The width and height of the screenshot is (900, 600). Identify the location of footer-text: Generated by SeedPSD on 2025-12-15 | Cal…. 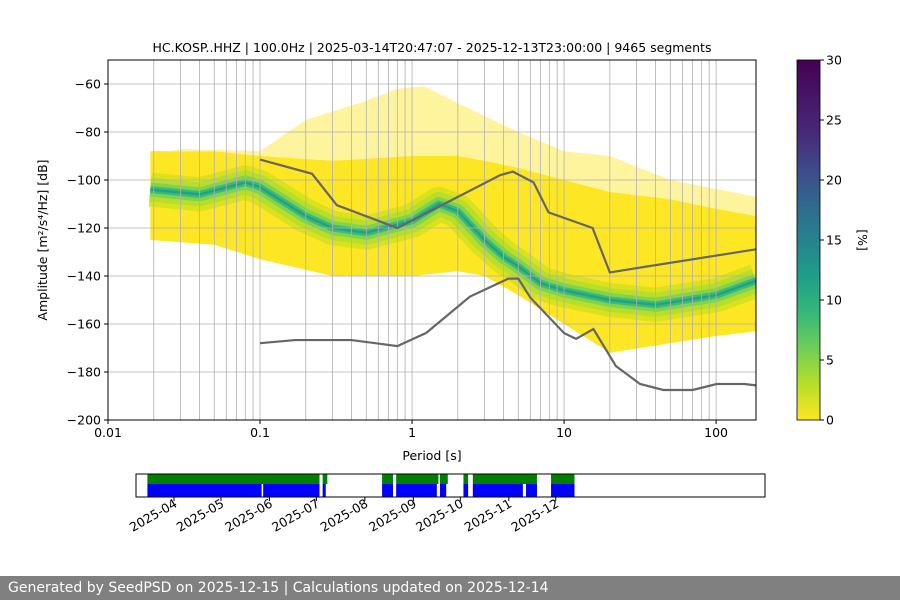
(450, 588).